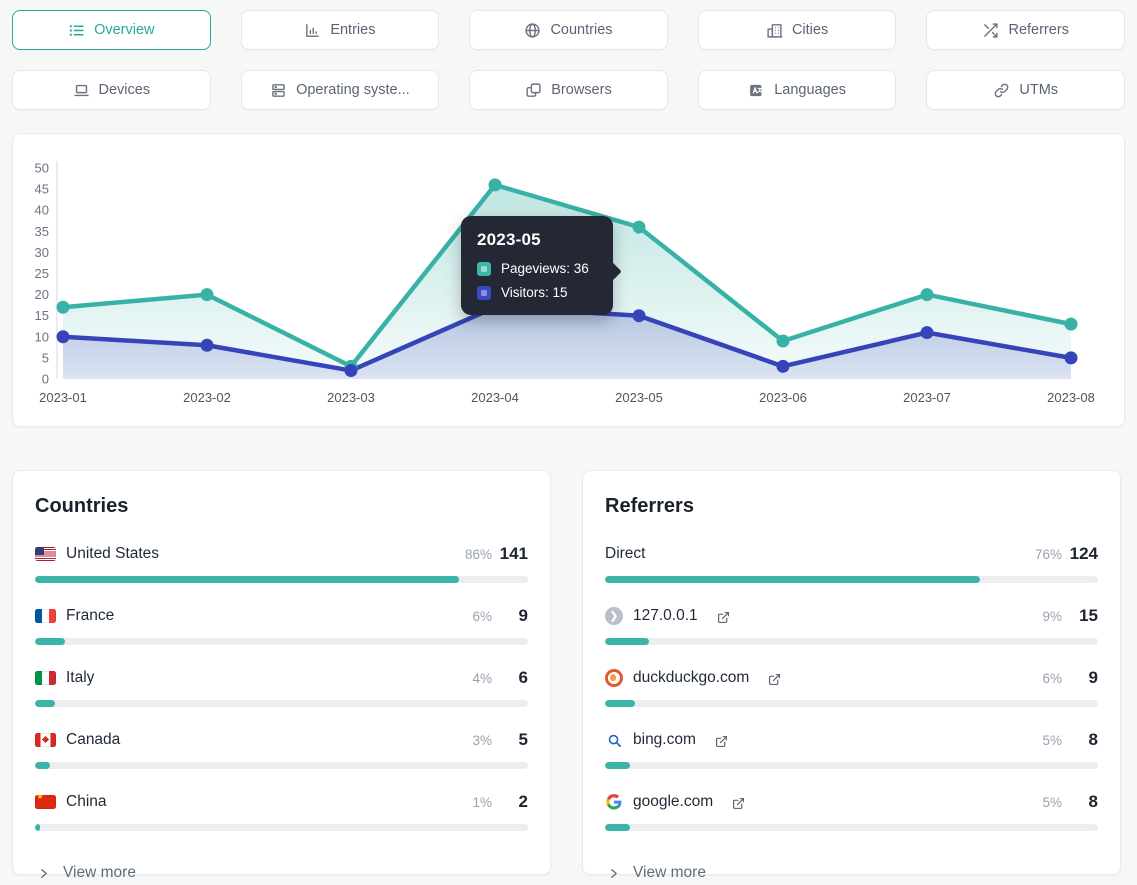  What do you see at coordinates (757, 90) in the screenshot?
I see `translate-icon` at bounding box center [757, 90].